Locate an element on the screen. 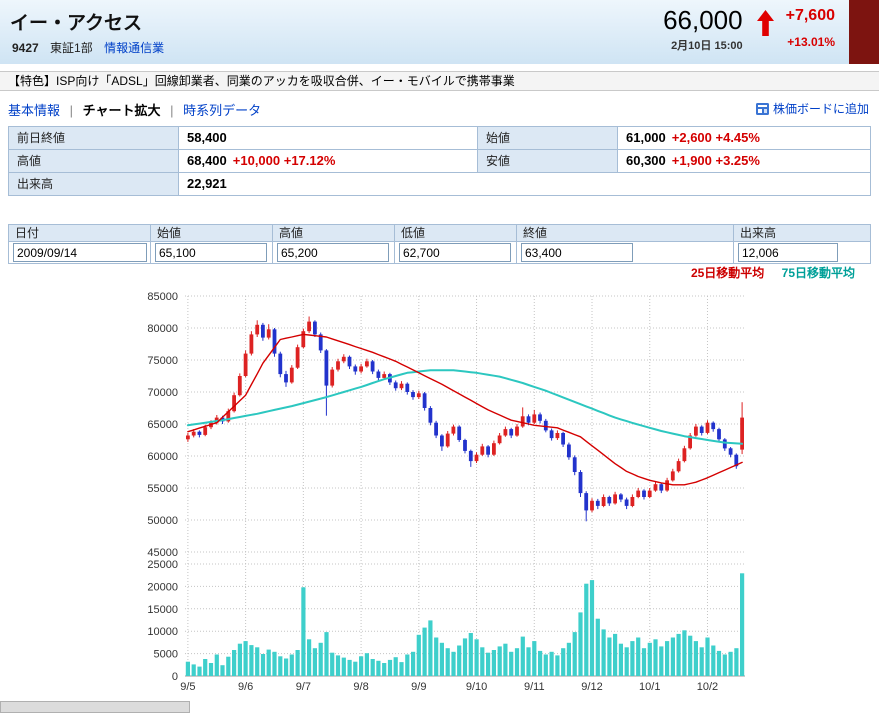 The image size is (879, 713). svg-text: 9/8 is located at coordinates (360, 687).